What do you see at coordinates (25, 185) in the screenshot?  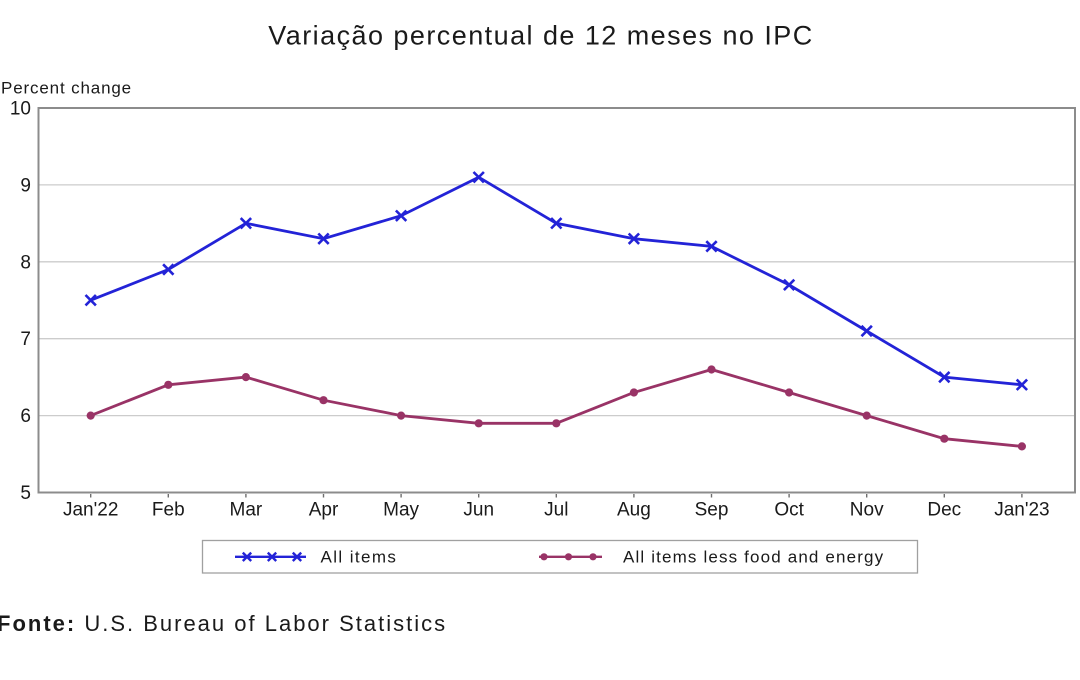 I see `svg-text: 9` at bounding box center [25, 185].